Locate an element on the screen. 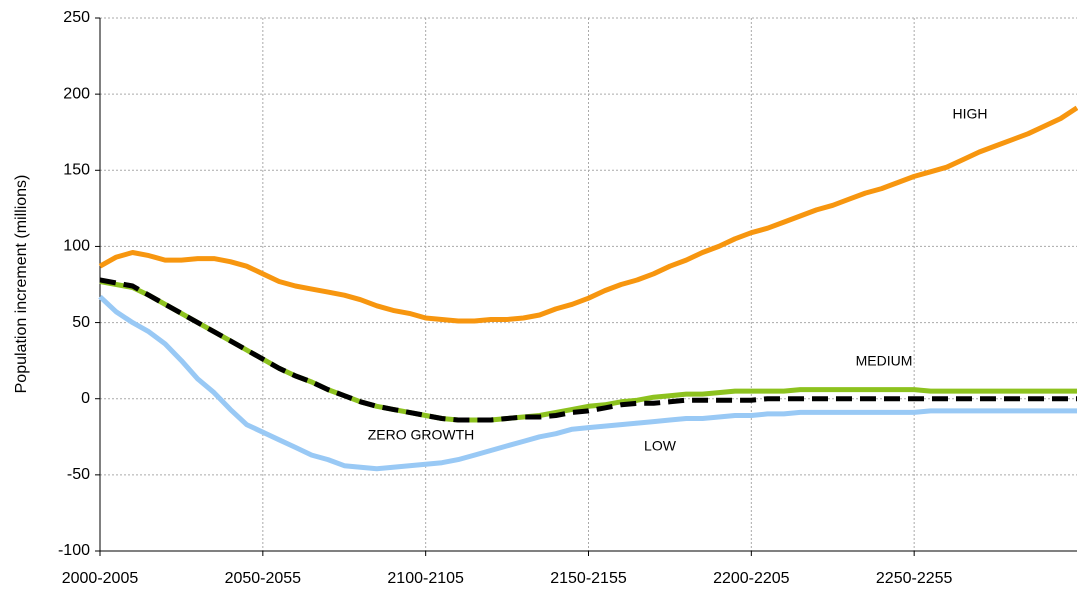  series-label: LOW is located at coordinates (660, 446).